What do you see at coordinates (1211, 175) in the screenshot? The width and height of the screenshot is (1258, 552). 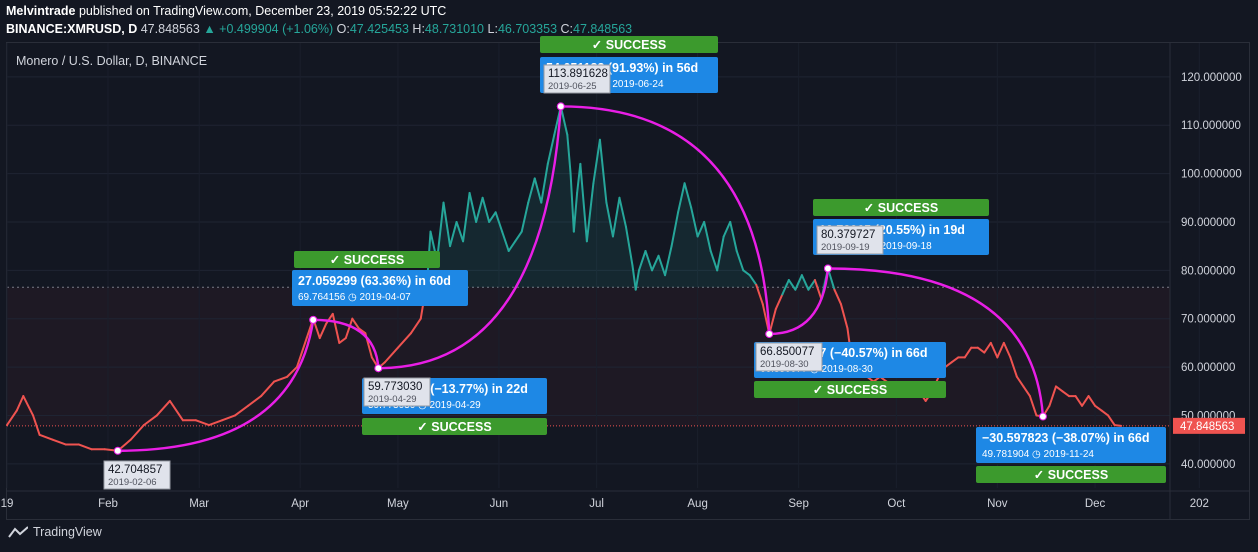 I see `y-tick-label: 100.000000` at bounding box center [1211, 175].